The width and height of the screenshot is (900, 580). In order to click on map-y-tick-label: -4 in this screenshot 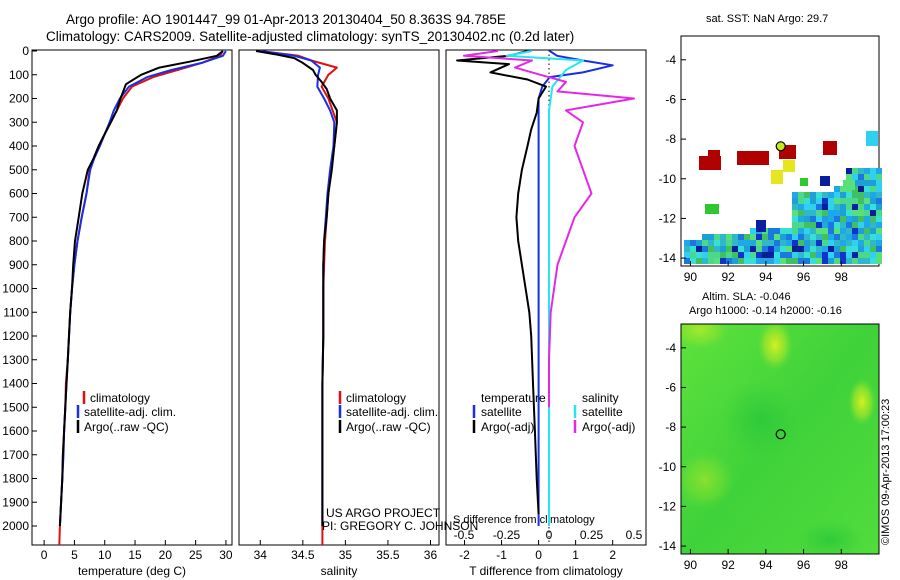, I will do `click(670, 60)`.